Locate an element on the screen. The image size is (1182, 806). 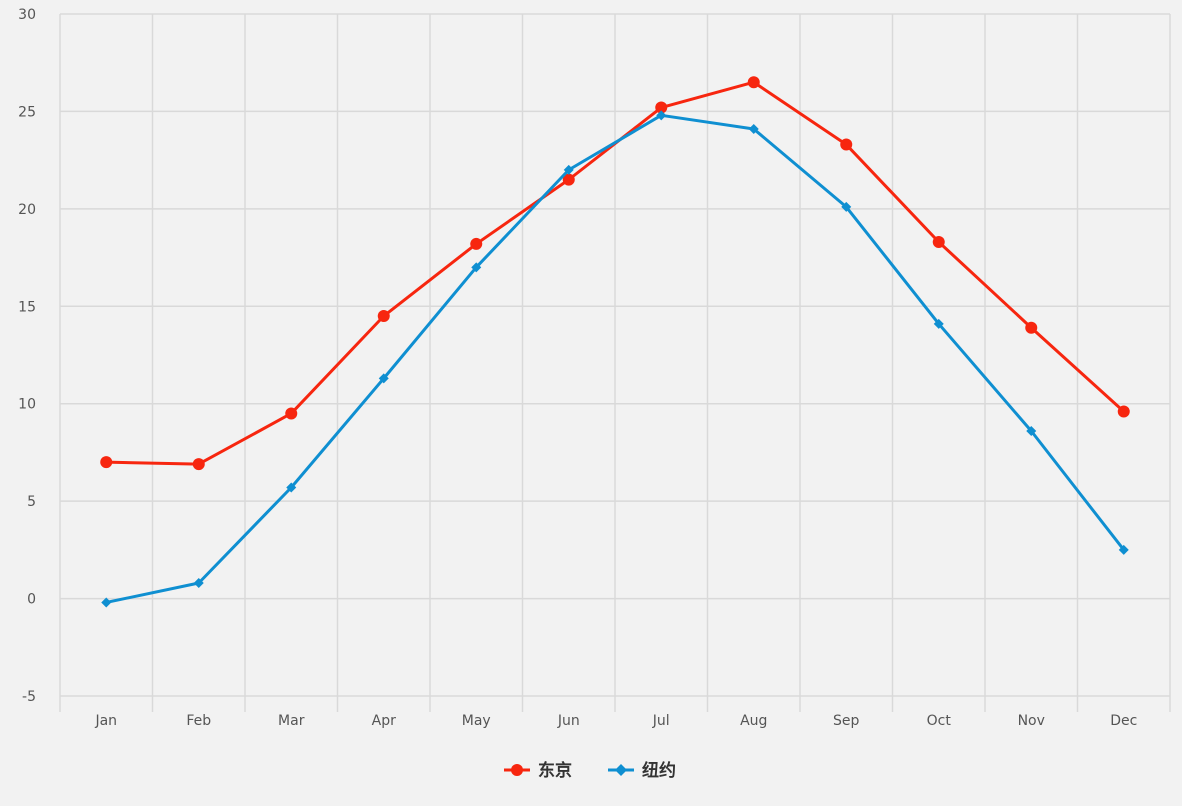
y-tick-label: 25 is located at coordinates (27, 112).